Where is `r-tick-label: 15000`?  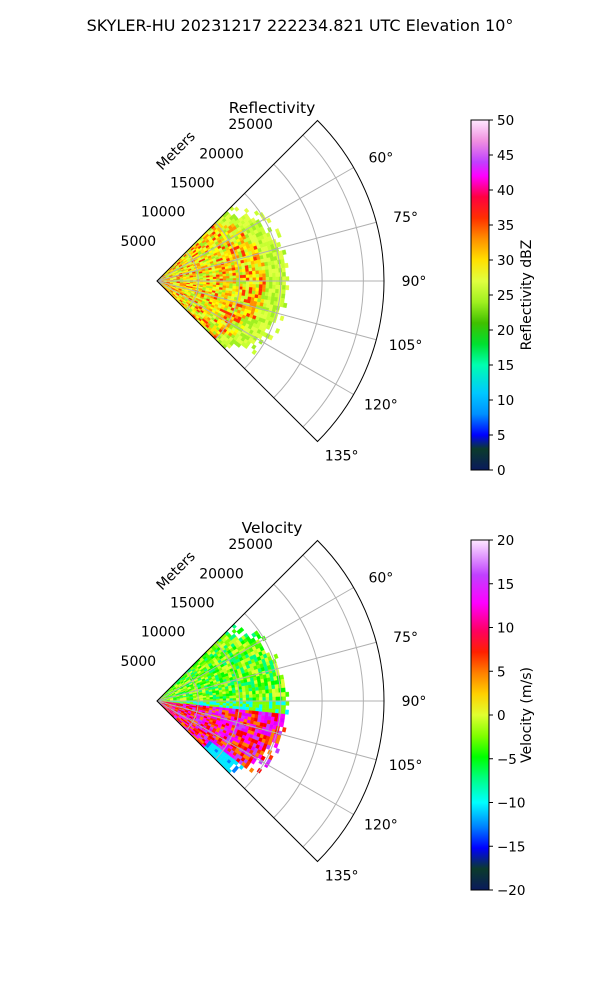
r-tick-label: 15000 is located at coordinates (192, 183).